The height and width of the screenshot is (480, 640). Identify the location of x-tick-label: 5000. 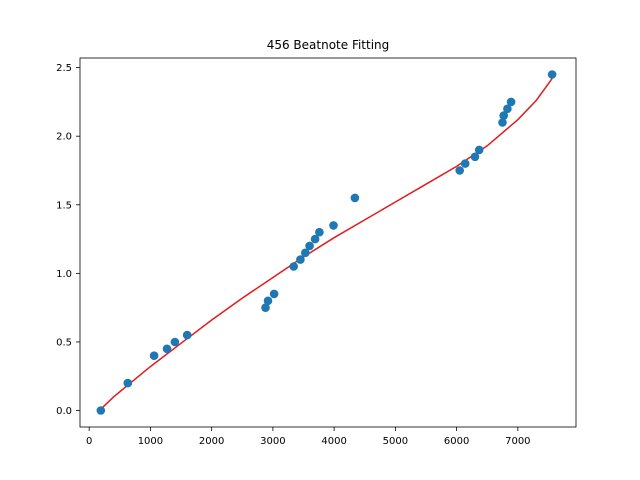
(395, 441).